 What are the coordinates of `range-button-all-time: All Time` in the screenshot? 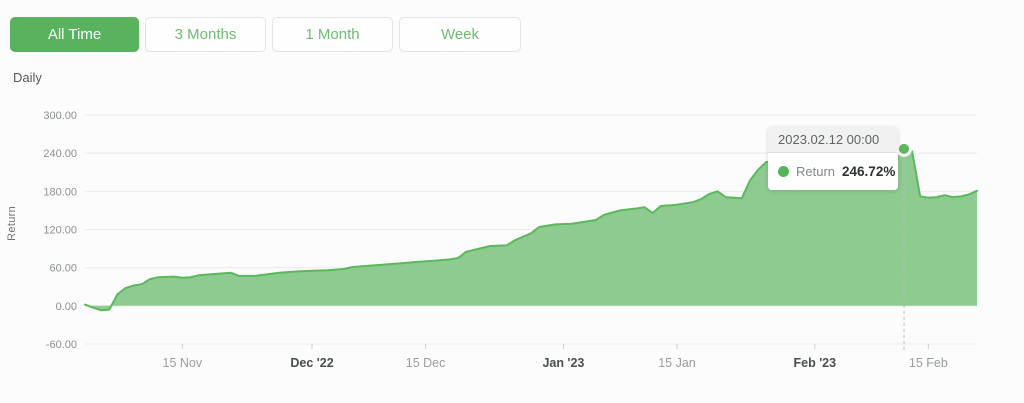 It's located at (74, 34).